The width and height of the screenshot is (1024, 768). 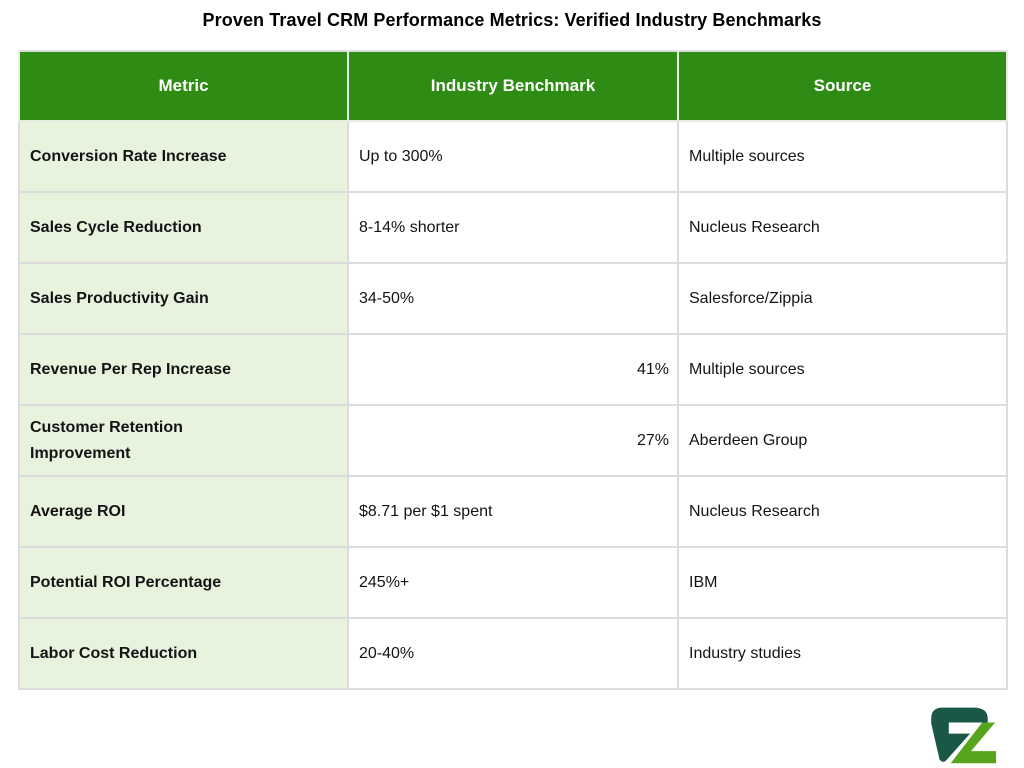 I want to click on column-header-source: Source, so click(x=842, y=86).